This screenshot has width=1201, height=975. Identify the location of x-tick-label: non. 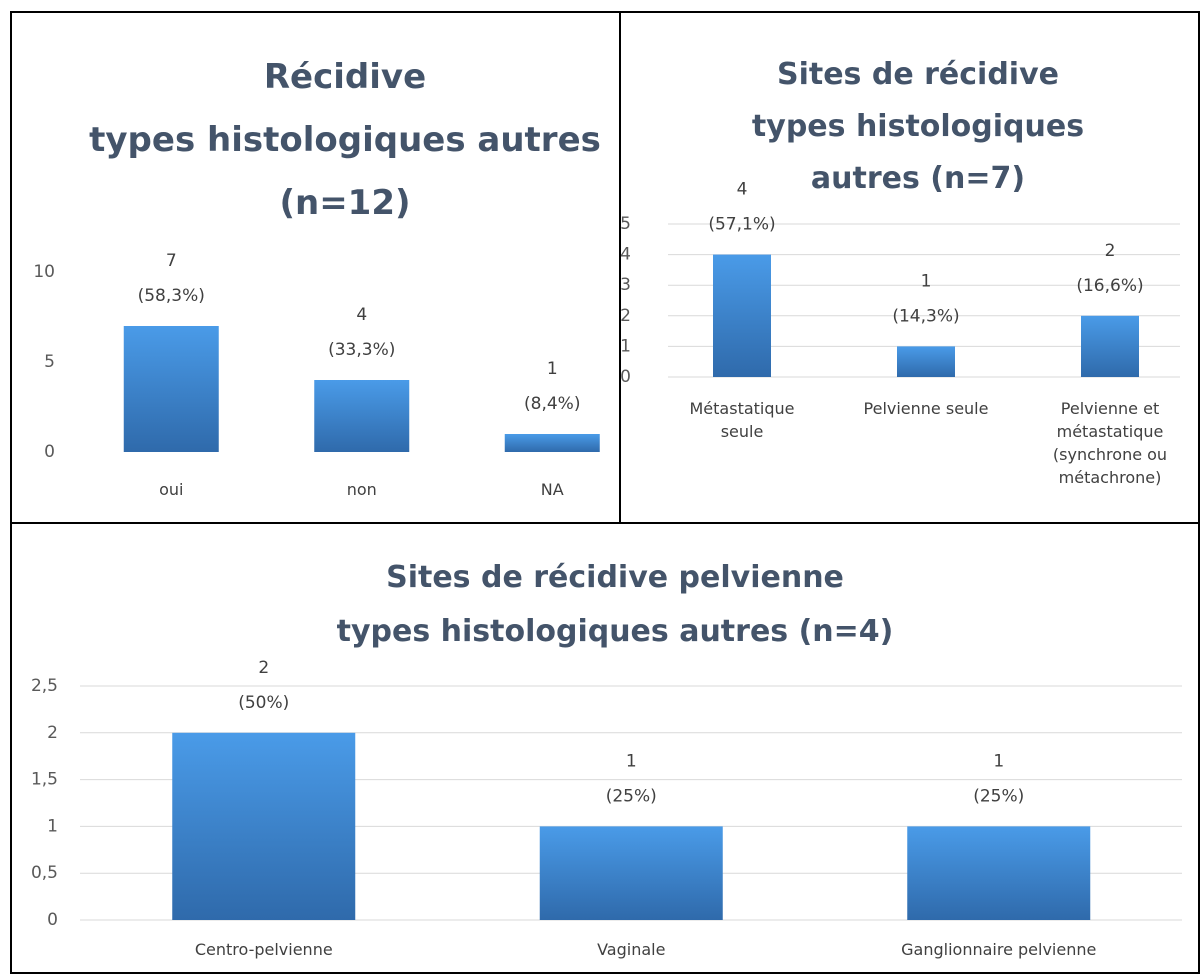
(362, 489).